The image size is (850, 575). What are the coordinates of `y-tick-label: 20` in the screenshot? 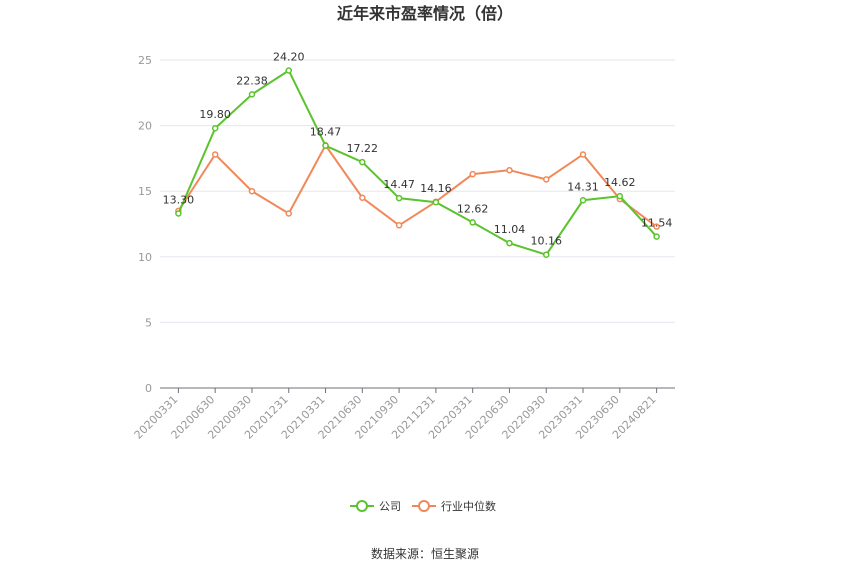 It's located at (145, 126).